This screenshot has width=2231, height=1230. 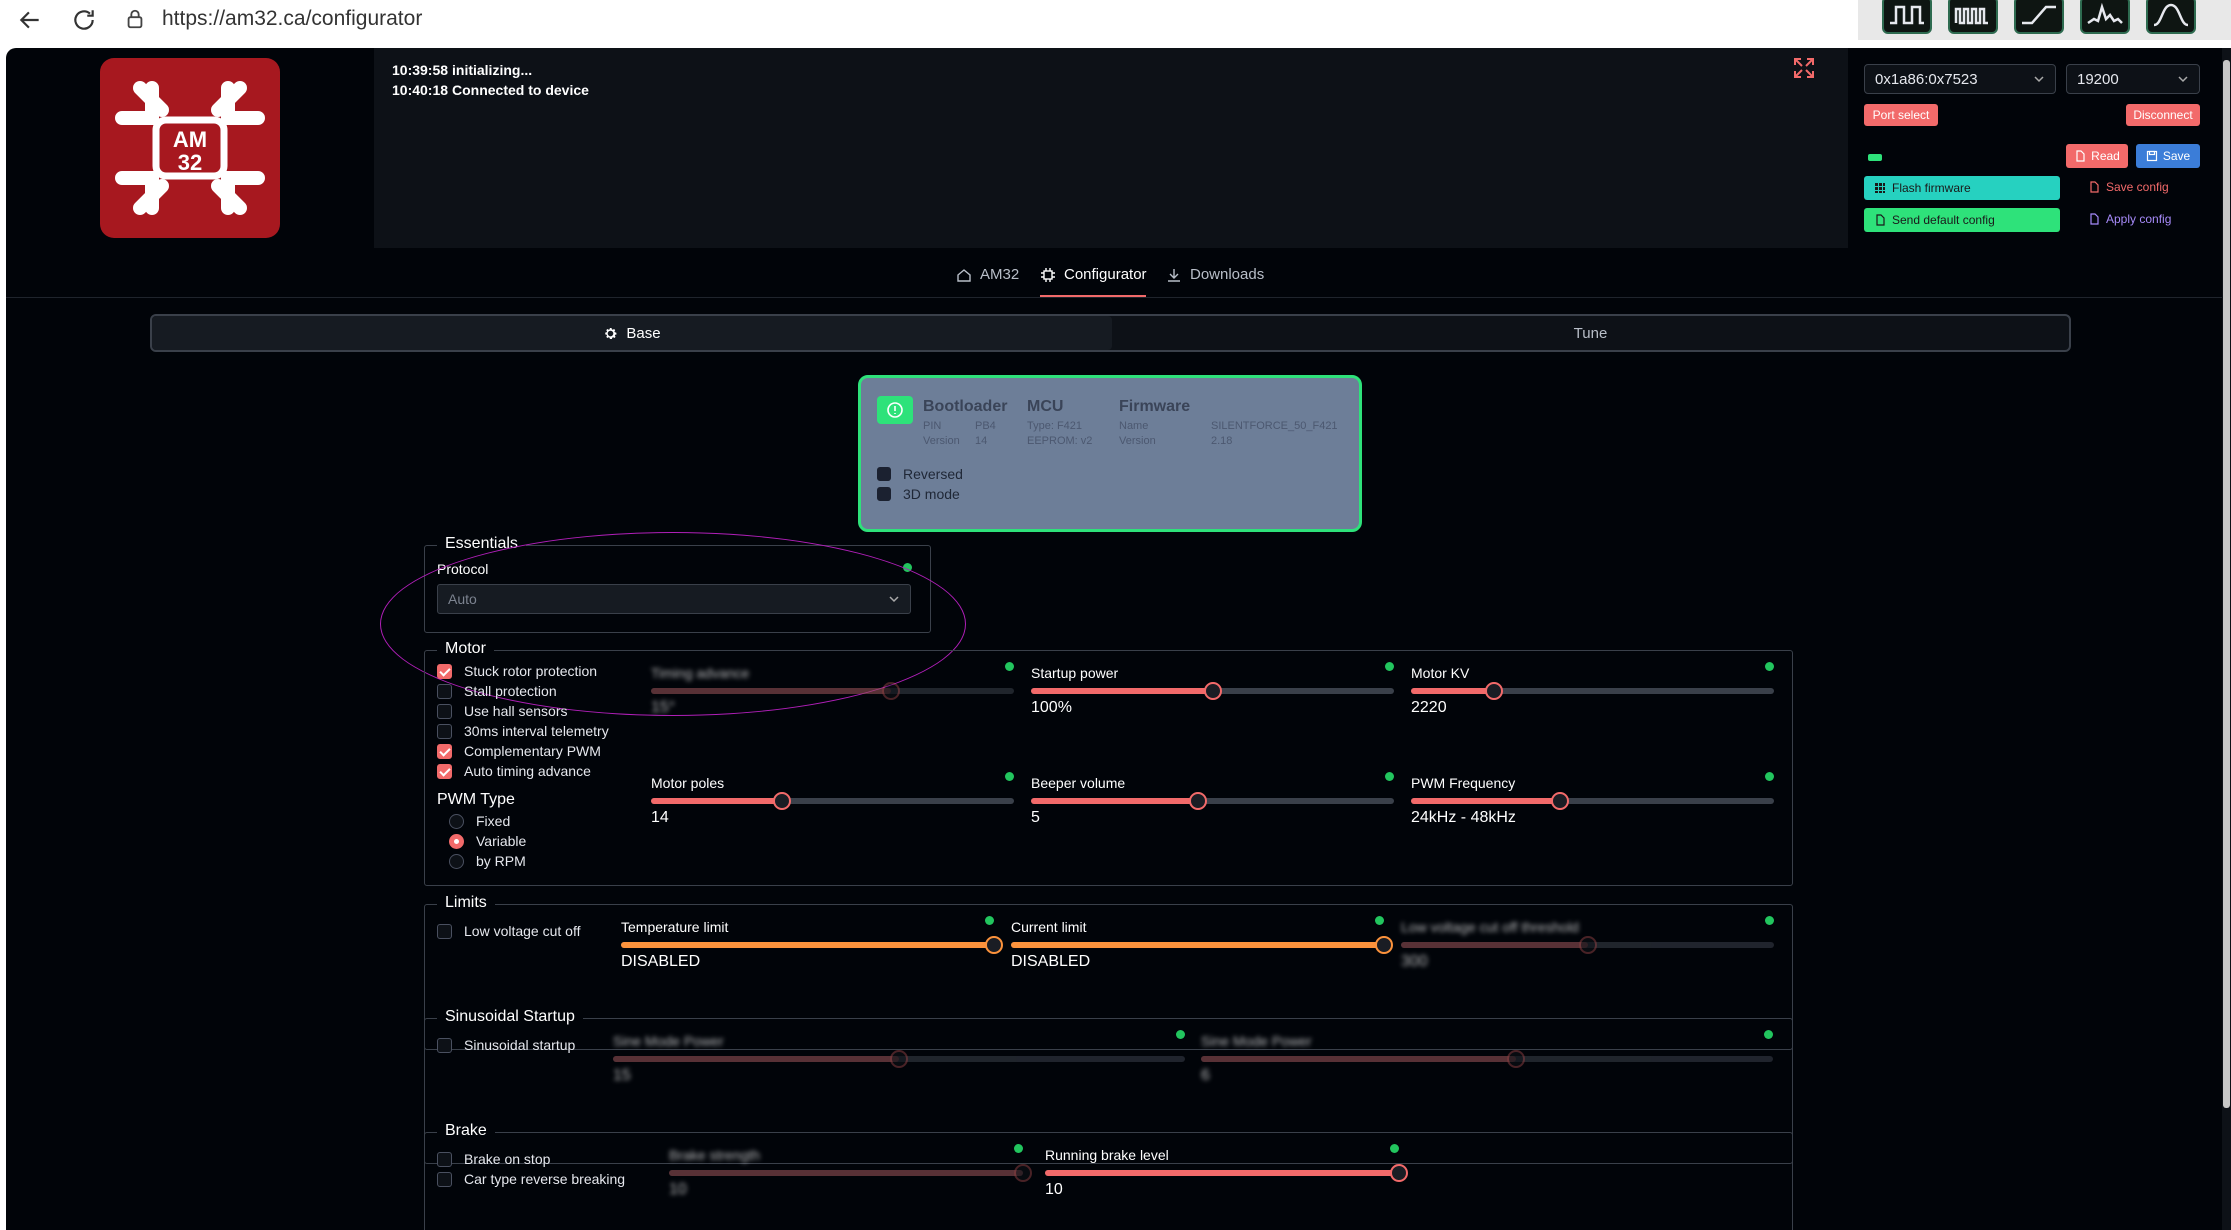 I want to click on low-voltage-cutoff-checkbox: Low voltage cut off, so click(x=508, y=931).